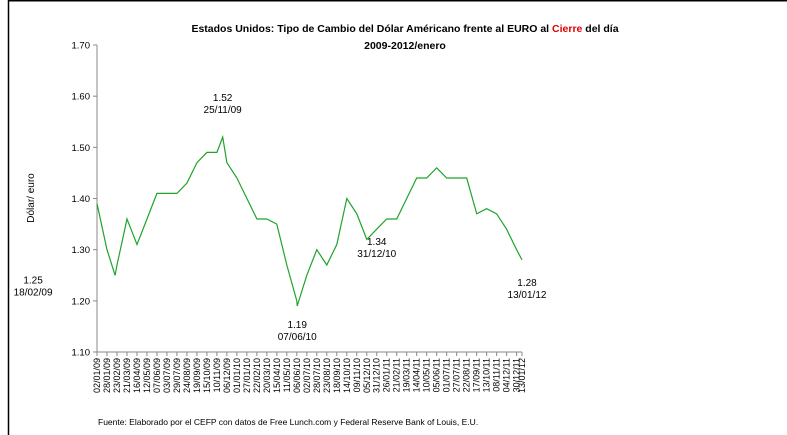 The height and width of the screenshot is (435, 787). What do you see at coordinates (247, 375) in the screenshot?
I see `x-tick-label: 27/01/10` at bounding box center [247, 375].